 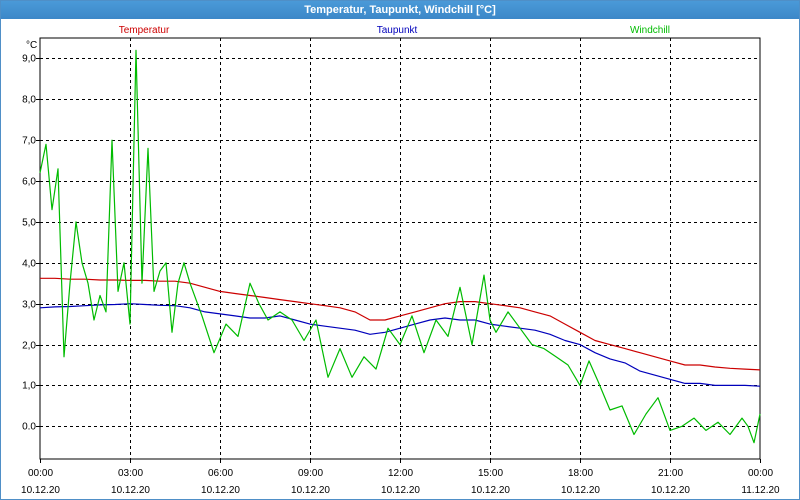 I want to click on x-tick-label-time: 18:00, so click(x=580, y=473).